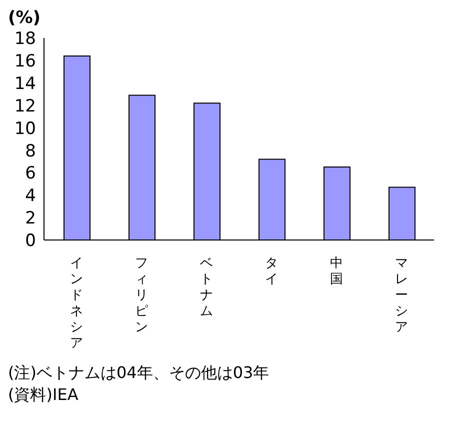  What do you see at coordinates (25, 19) in the screenshot?
I see `y-axis-title: (%)` at bounding box center [25, 19].